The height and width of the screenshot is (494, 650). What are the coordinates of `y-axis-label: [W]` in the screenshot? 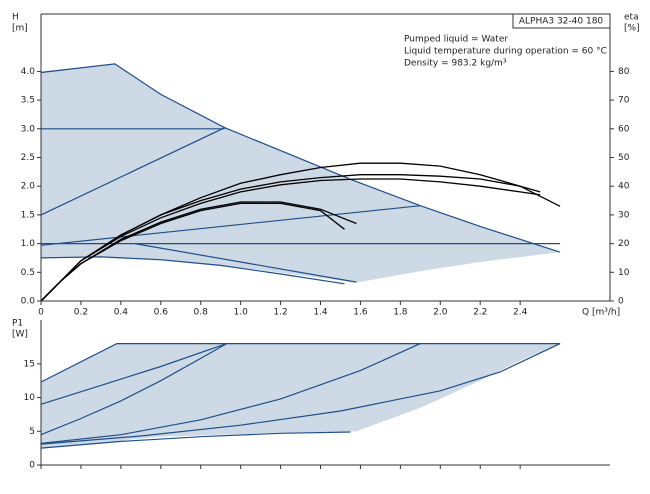 It's located at (20, 335).